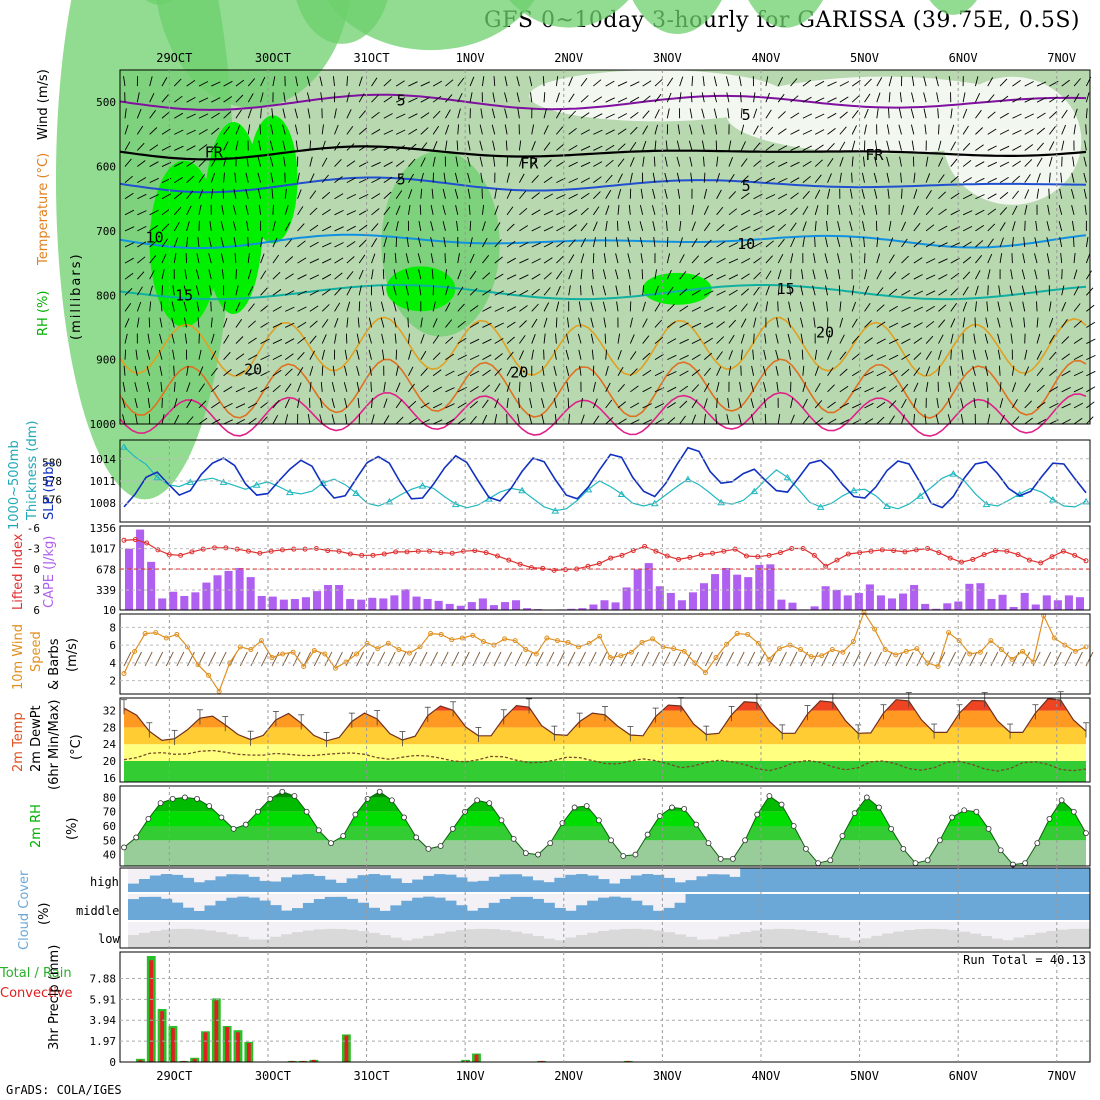  What do you see at coordinates (253, 369) in the screenshot?
I see `contour-label: 20` at bounding box center [253, 369].